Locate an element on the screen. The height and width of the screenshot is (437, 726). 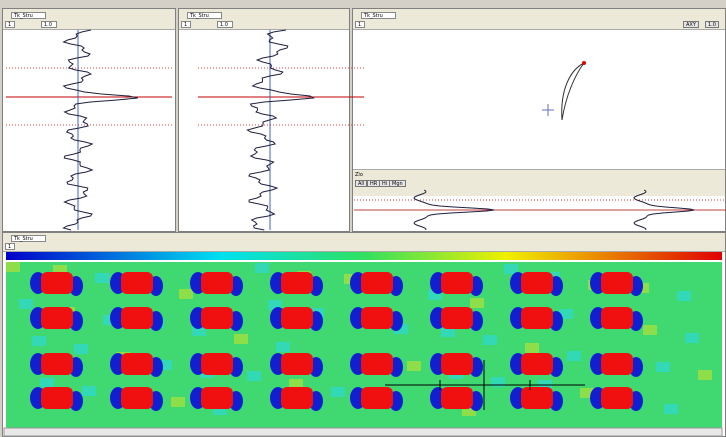
button: Mgn is located at coordinates (397, 183).